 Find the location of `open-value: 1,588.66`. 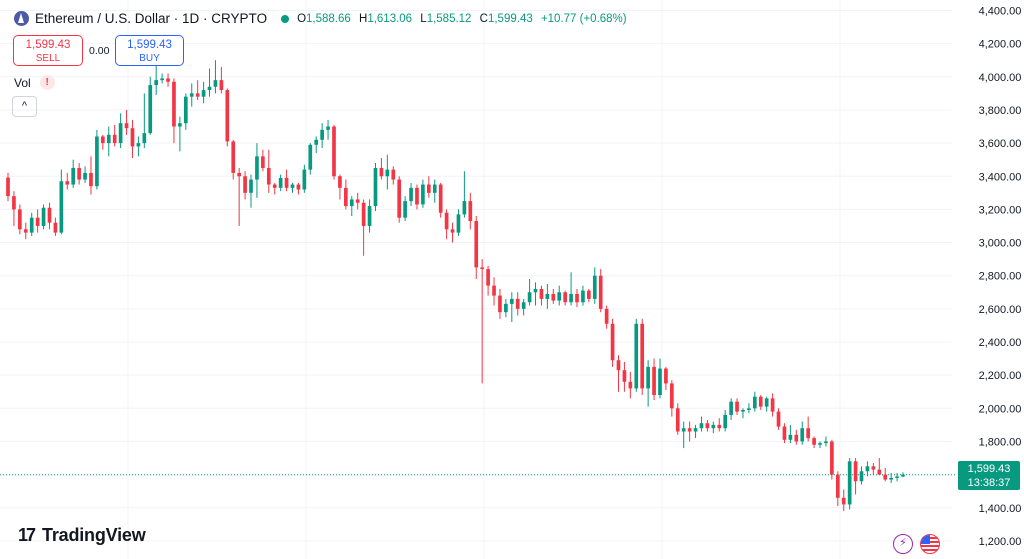

open-value: 1,588.66 is located at coordinates (328, 18).